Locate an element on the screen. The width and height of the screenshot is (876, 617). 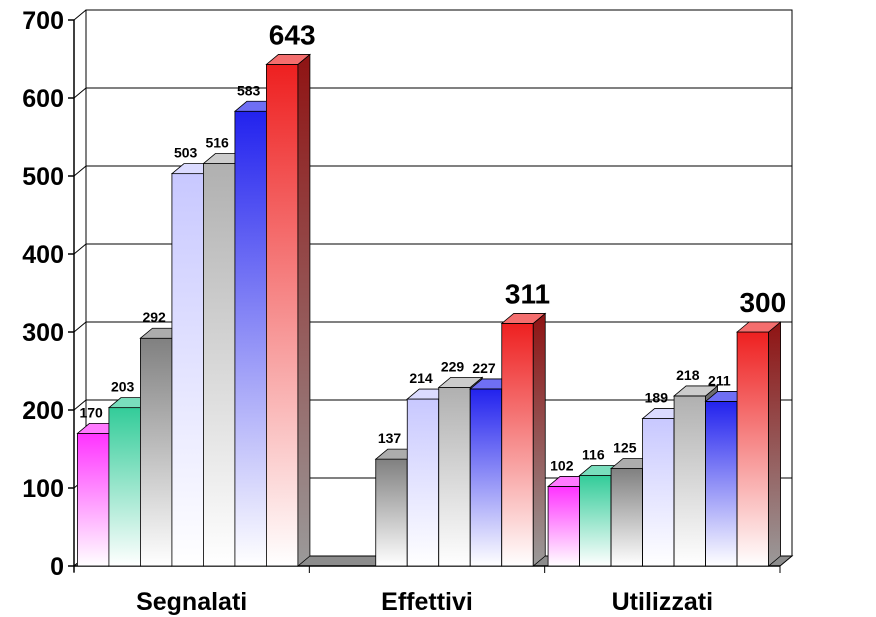
data-label: 503 is located at coordinates (186, 153).